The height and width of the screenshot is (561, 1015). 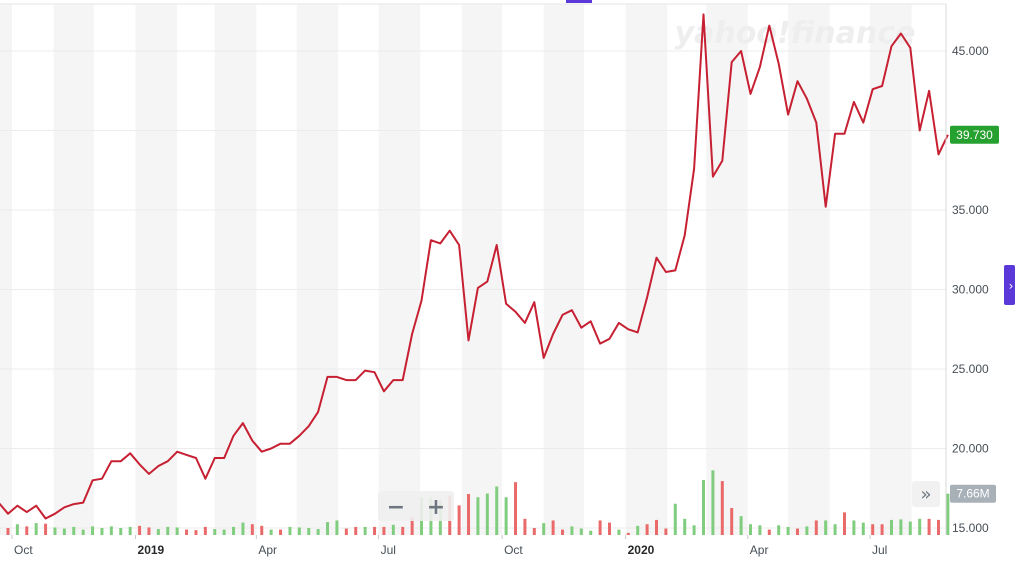 What do you see at coordinates (795, 33) in the screenshot?
I see `yahoo-finance-watermark: yahoo!finance` at bounding box center [795, 33].